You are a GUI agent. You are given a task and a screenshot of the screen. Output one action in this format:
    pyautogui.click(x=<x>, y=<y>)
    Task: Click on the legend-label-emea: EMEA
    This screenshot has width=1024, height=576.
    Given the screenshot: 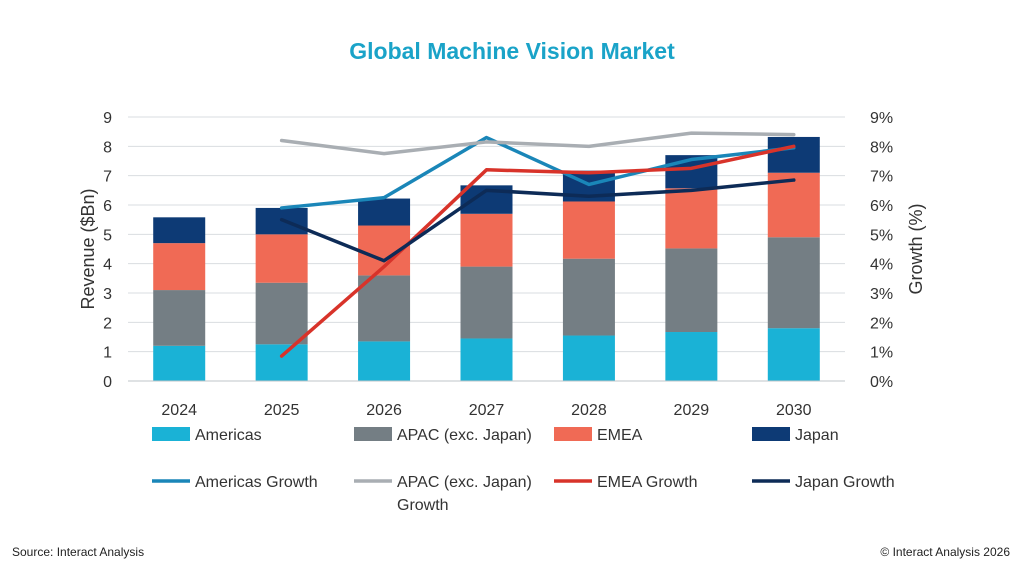 What is the action you would take?
    pyautogui.click(x=620, y=435)
    